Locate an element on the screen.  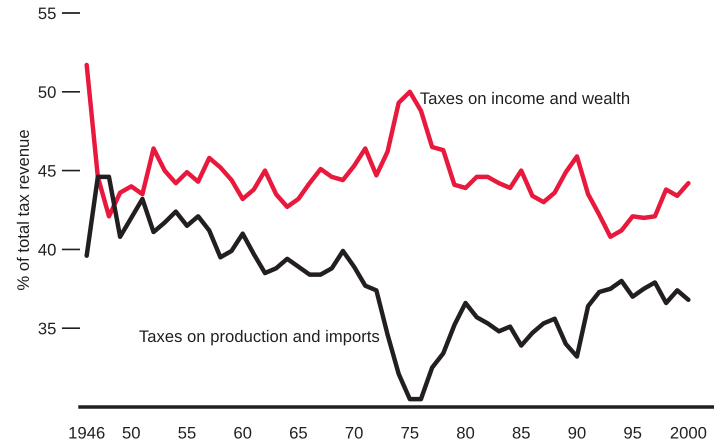
x-tick-label: 70 is located at coordinates (354, 432).